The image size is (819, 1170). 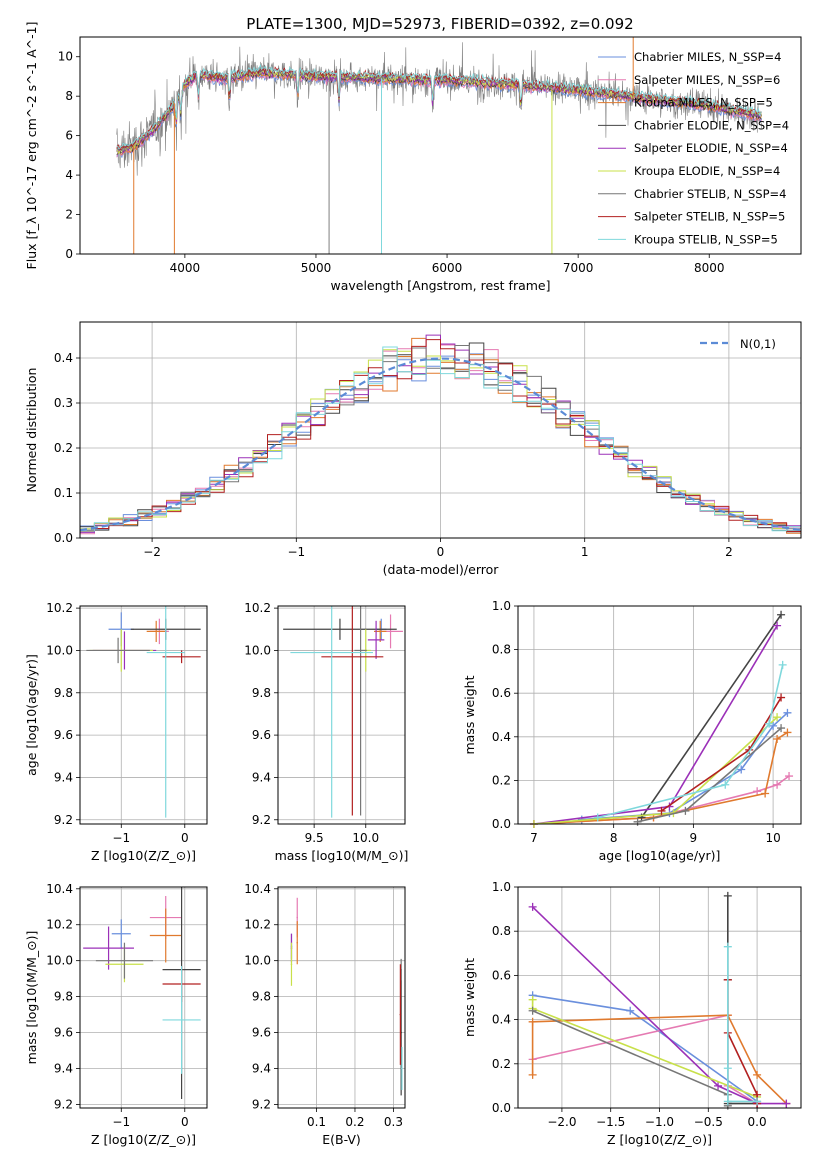 I want to click on y-tick-label: 10.0, so click(x=59, y=650).